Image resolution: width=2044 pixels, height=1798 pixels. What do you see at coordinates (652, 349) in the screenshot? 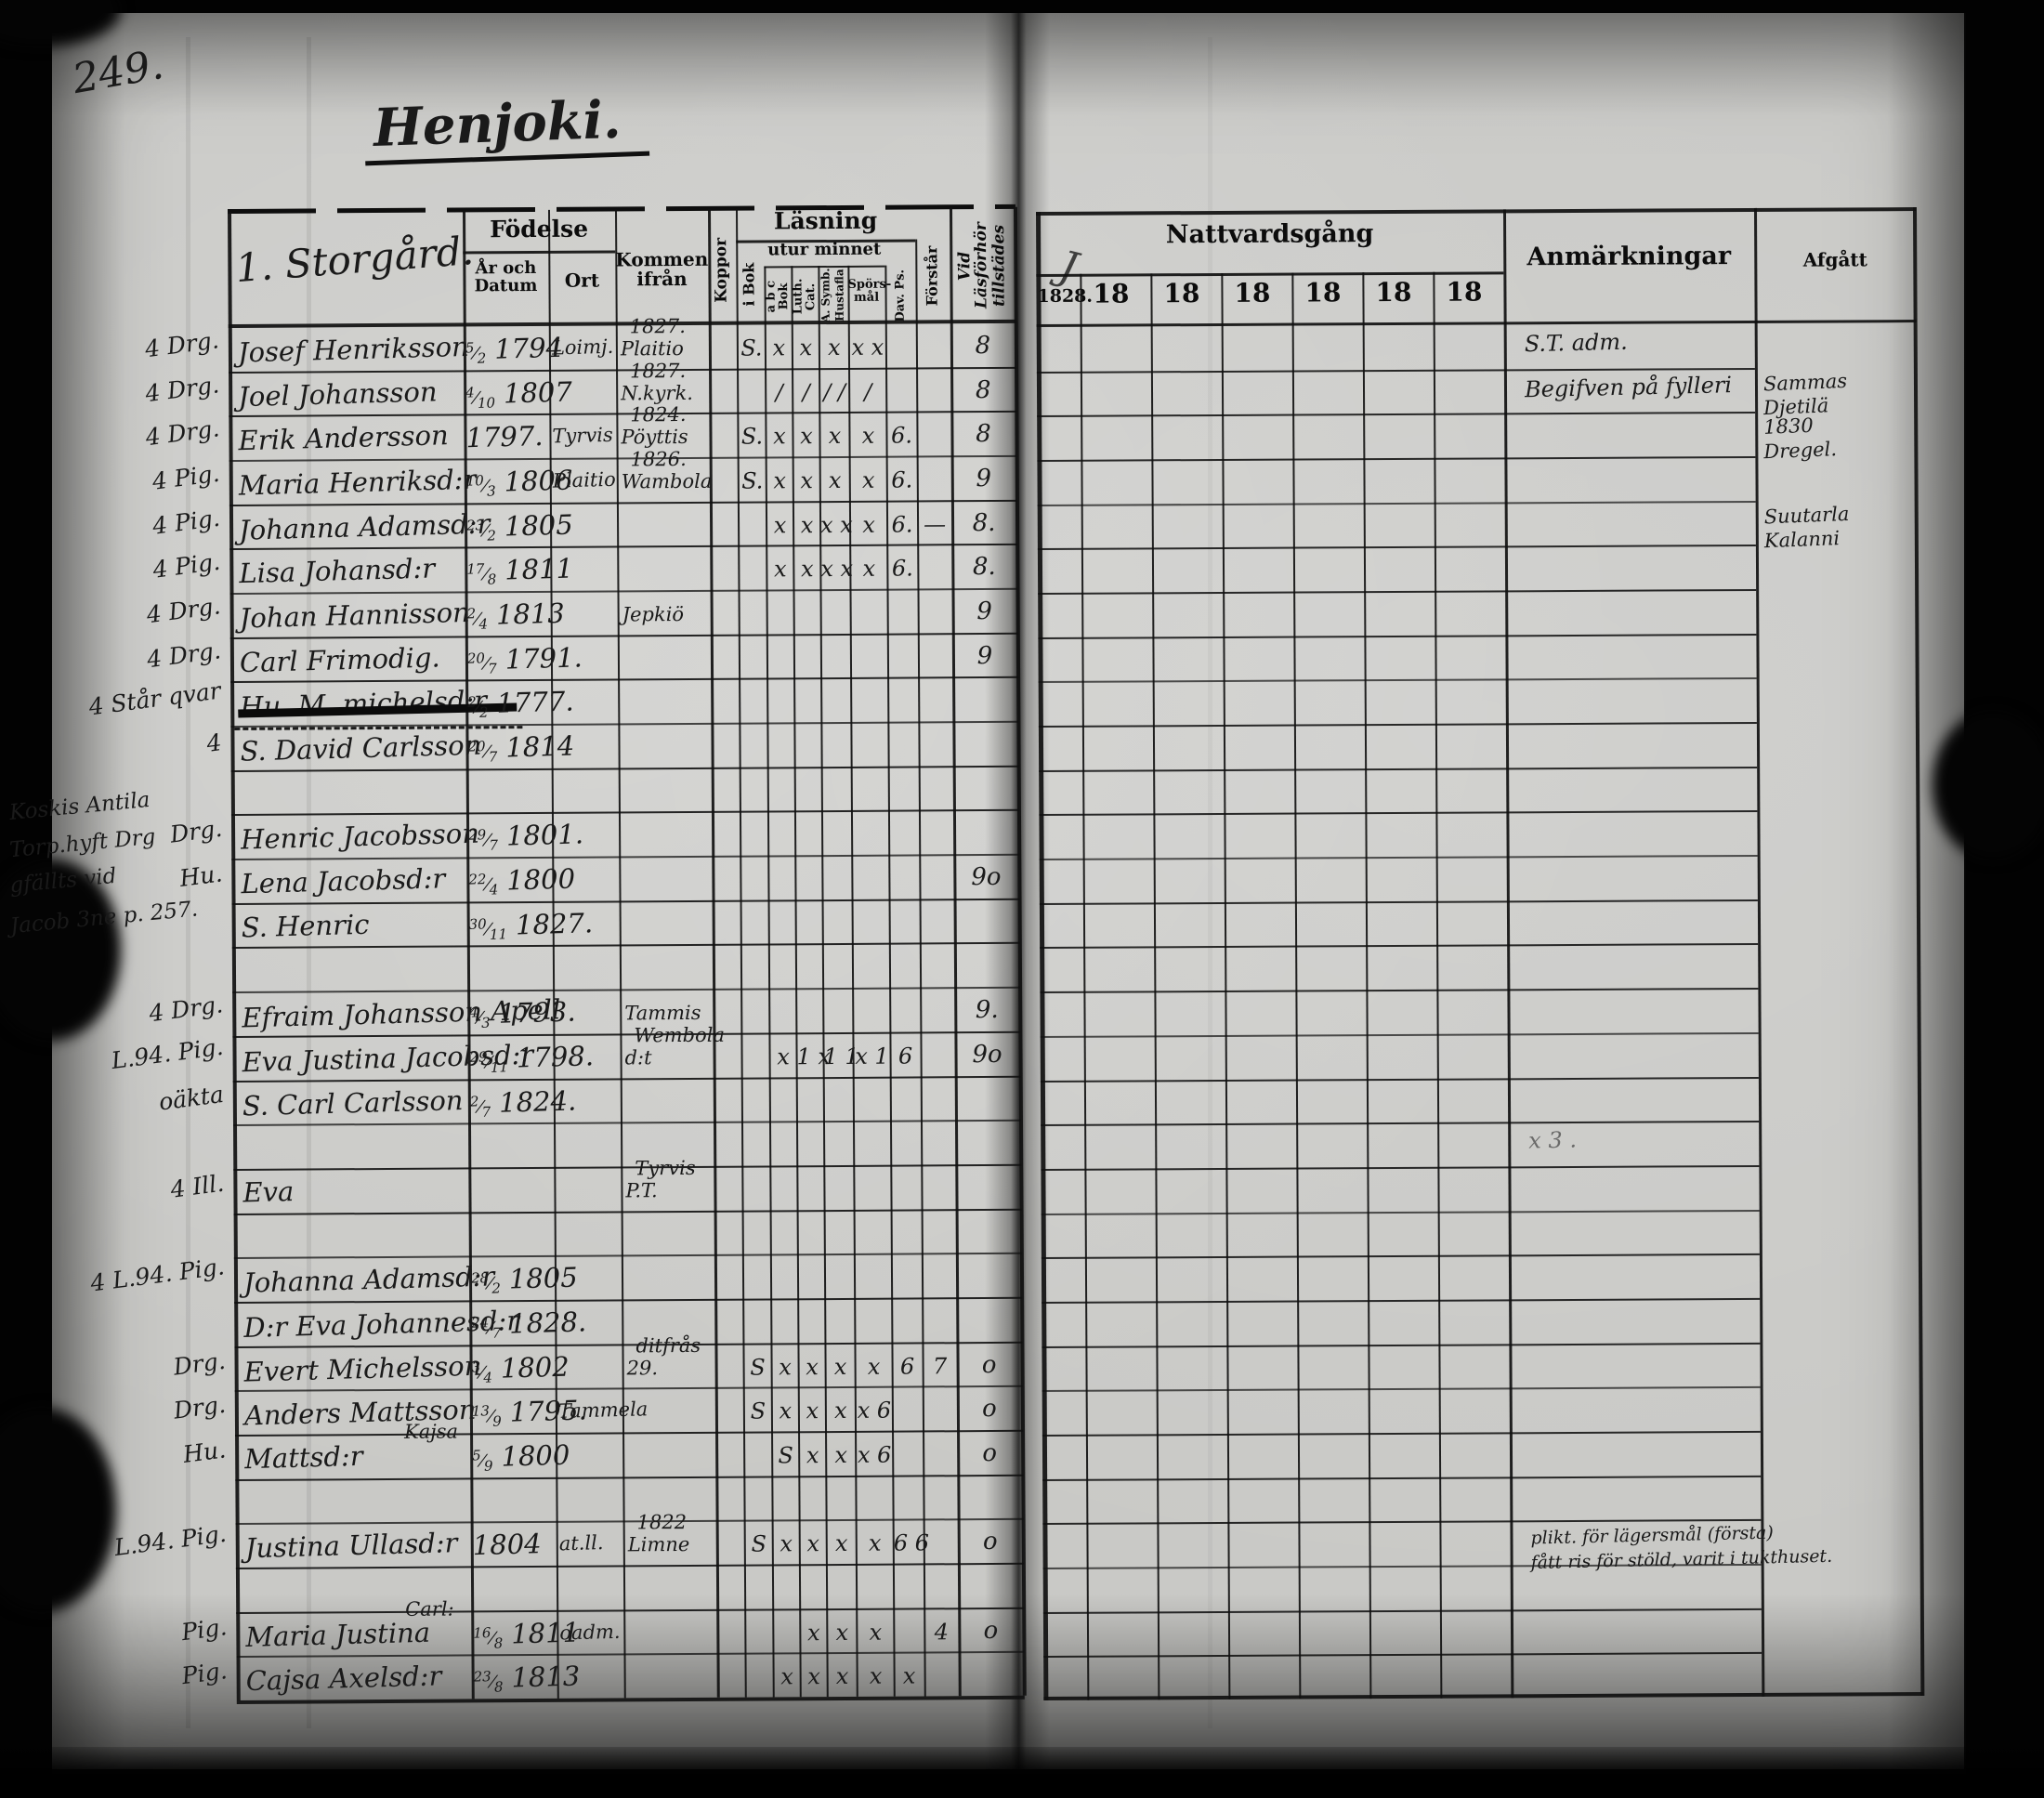
I see `kommen-line2: Plaitio` at bounding box center [652, 349].